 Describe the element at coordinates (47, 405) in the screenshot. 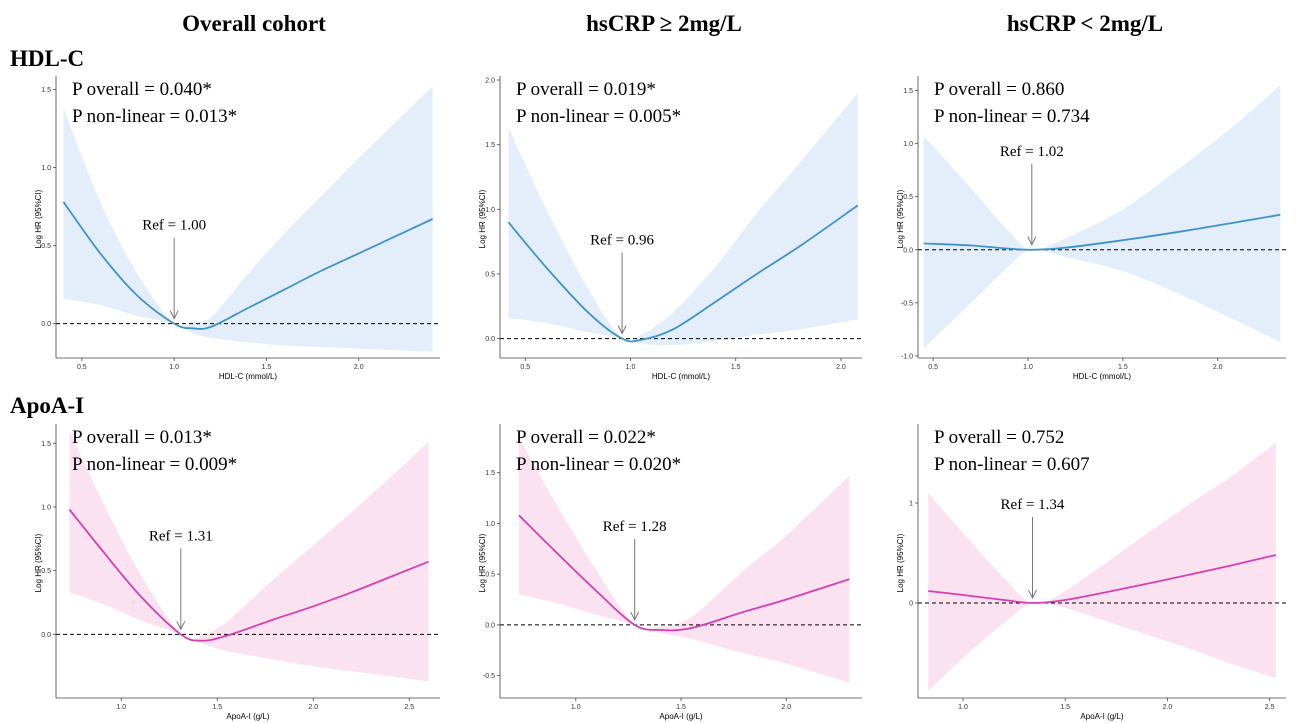

I see `row-title-apoa: ApoA-I` at that location.